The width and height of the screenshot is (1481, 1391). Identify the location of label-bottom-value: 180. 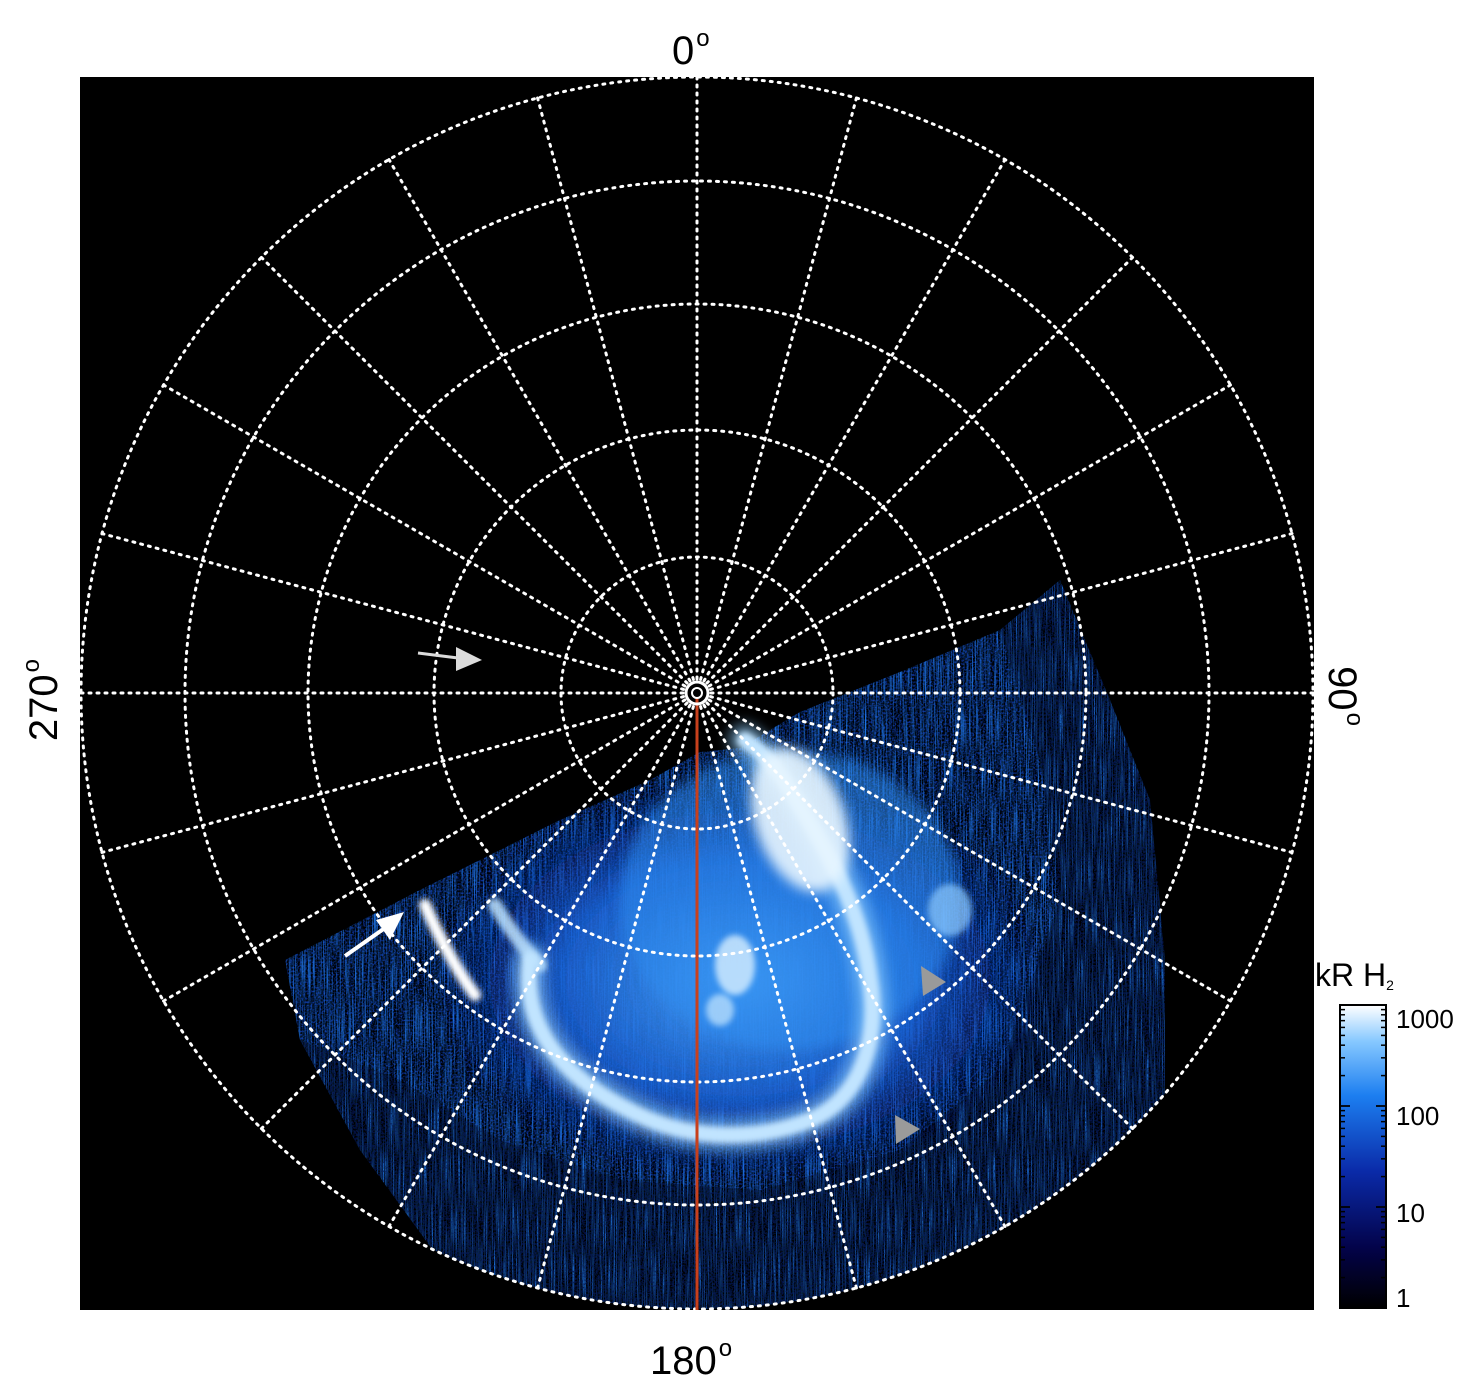
(683, 1361).